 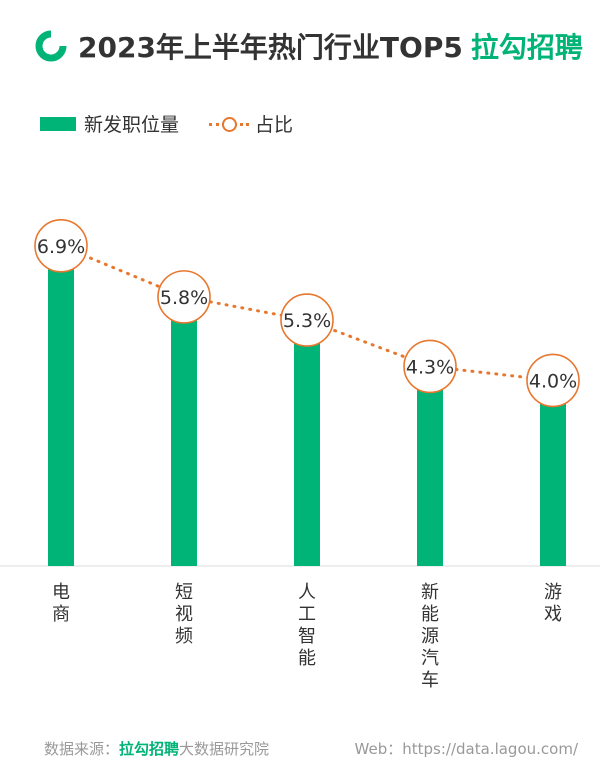 I want to click on legend-line-label: 占比, so click(x=274, y=125).